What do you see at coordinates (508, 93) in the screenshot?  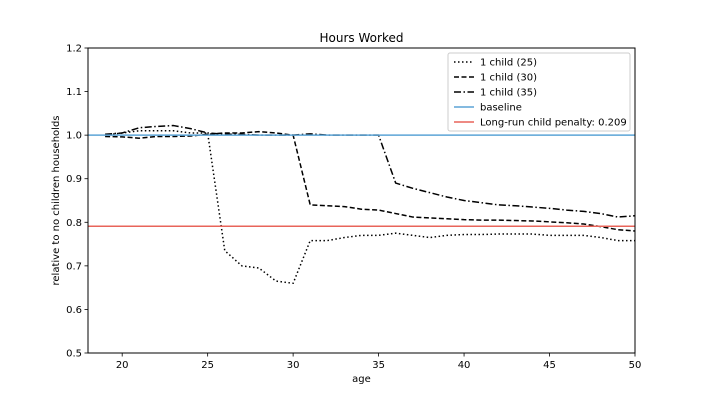 I see `legend-label: 1 child (35)` at bounding box center [508, 93].